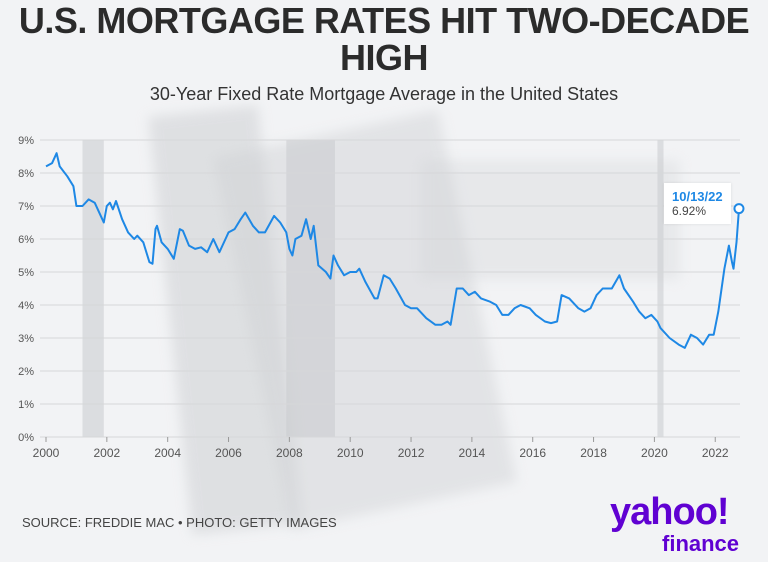 This screenshot has height=562, width=768. What do you see at coordinates (46, 453) in the screenshot?
I see `x-tick-label: 2000` at bounding box center [46, 453].